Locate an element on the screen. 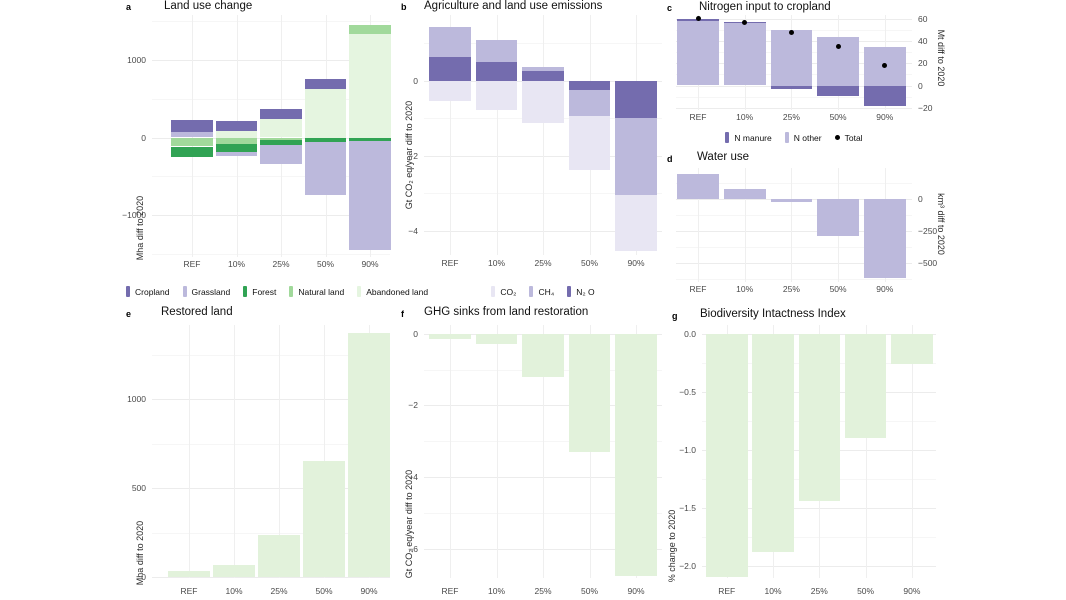 The width and height of the screenshot is (1066, 600). legend-gas-item: CH₄ is located at coordinates (541, 291).